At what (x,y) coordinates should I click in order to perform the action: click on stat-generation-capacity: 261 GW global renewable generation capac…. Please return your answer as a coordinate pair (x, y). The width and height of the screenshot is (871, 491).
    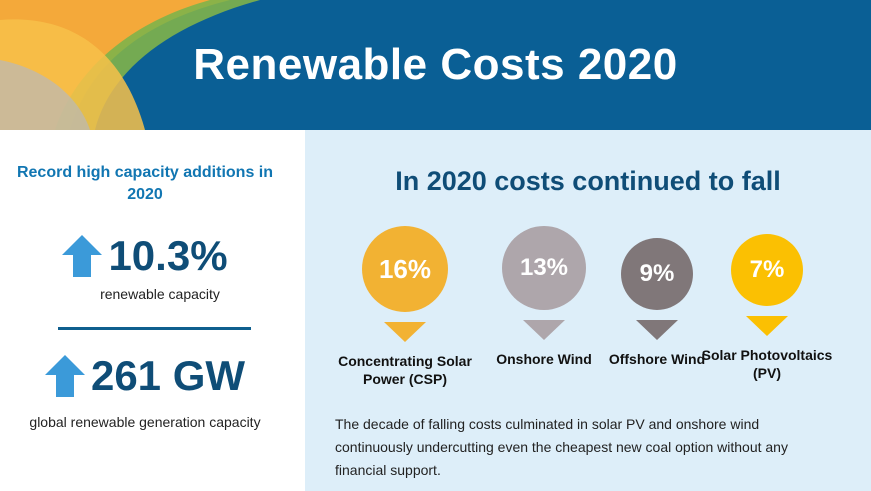
    Looking at the image, I should click on (145, 391).